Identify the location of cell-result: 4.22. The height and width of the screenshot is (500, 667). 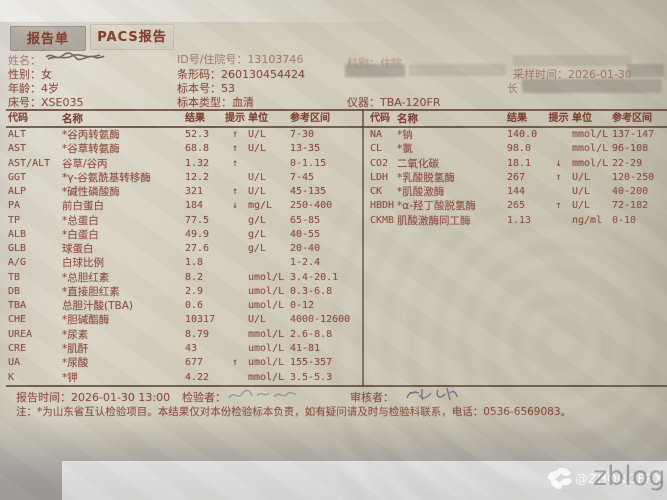
(197, 377).